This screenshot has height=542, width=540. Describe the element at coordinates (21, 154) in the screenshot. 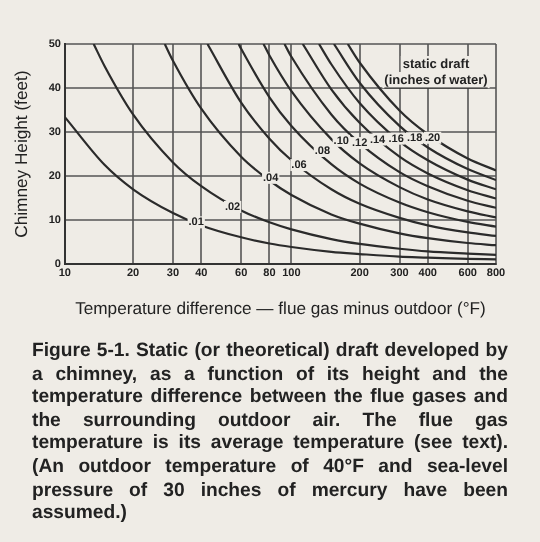

I see `y-axis-title: Chimney Height (feet)` at that location.